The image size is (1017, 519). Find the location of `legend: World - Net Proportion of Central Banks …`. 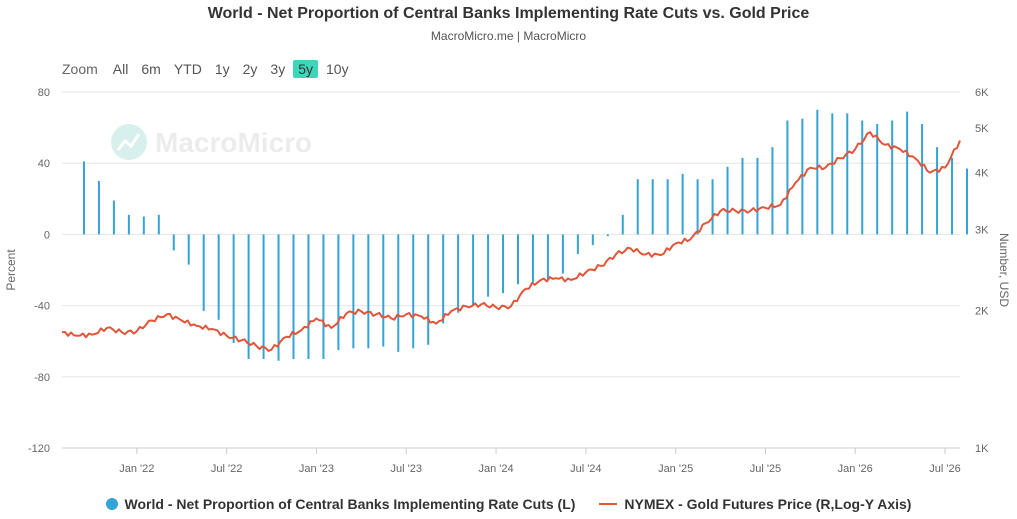

legend: World - Net Proportion of Central Banks … is located at coordinates (508, 504).